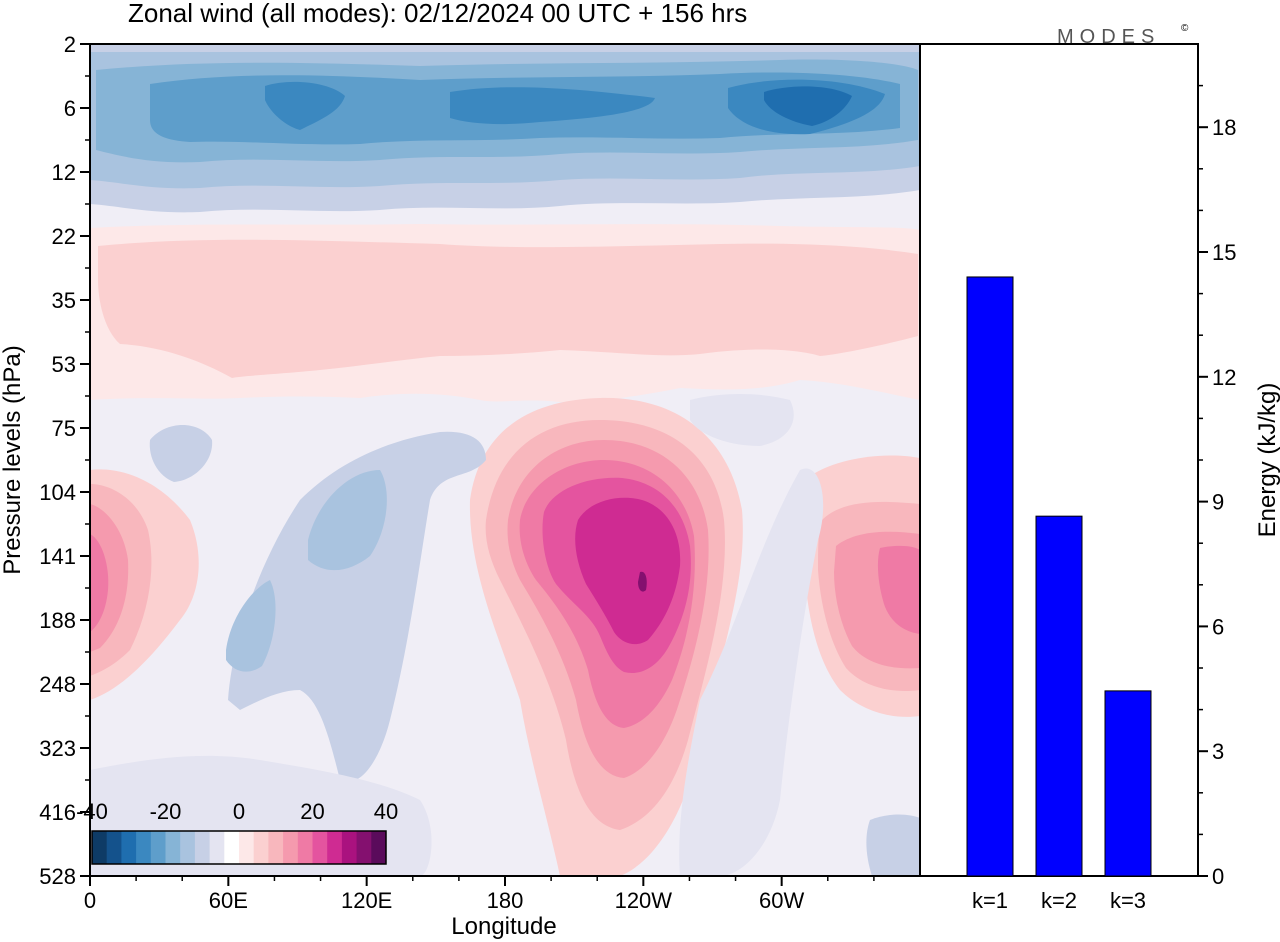 Image resolution: width=1280 pixels, height=942 pixels. I want to click on layer-pink-light, so click(508, 308).